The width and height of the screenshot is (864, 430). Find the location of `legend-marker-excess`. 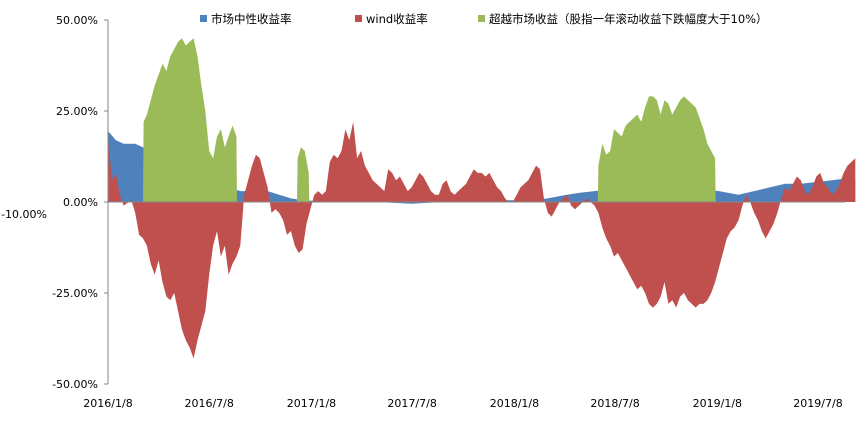

legend-marker-excess is located at coordinates (481, 18).